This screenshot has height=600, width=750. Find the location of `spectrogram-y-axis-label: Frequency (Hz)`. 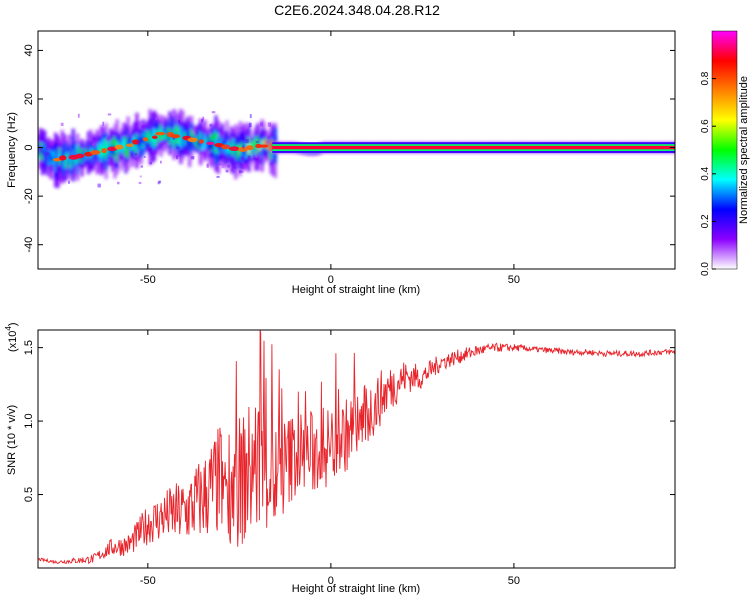

spectrogram-y-axis-label: Frequency (Hz) is located at coordinates (12, 150).